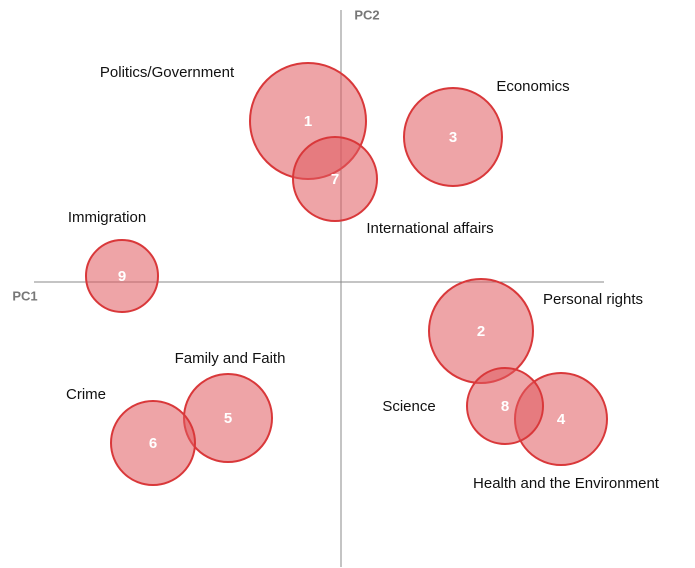 The height and width of the screenshot is (568, 695). I want to click on x-axis-label: PC1, so click(24, 295).